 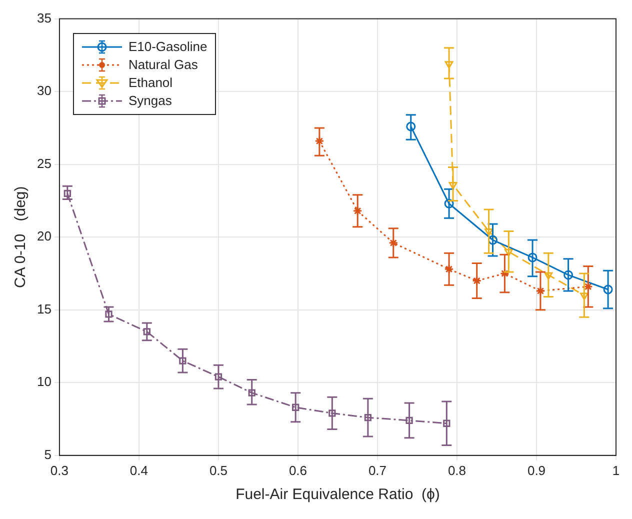 I want to click on y-tick-label: 20, so click(x=44, y=236).